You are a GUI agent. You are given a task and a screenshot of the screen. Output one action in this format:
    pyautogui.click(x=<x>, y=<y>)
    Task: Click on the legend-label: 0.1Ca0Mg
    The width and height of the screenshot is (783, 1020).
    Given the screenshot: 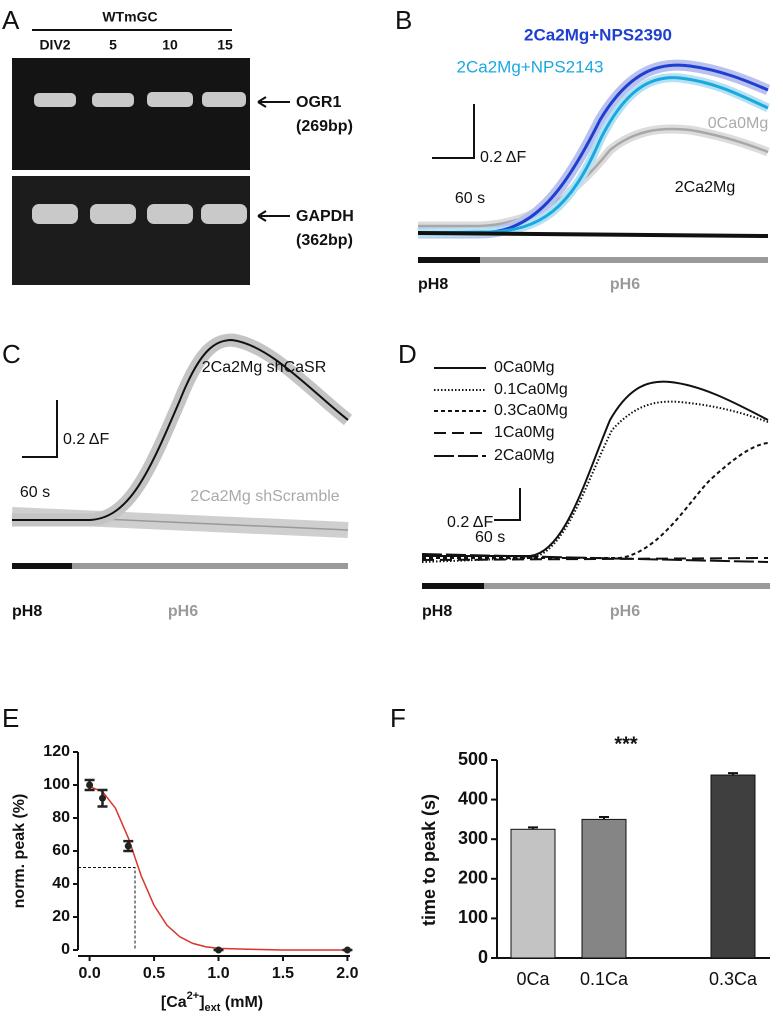 What is the action you would take?
    pyautogui.click(x=531, y=389)
    